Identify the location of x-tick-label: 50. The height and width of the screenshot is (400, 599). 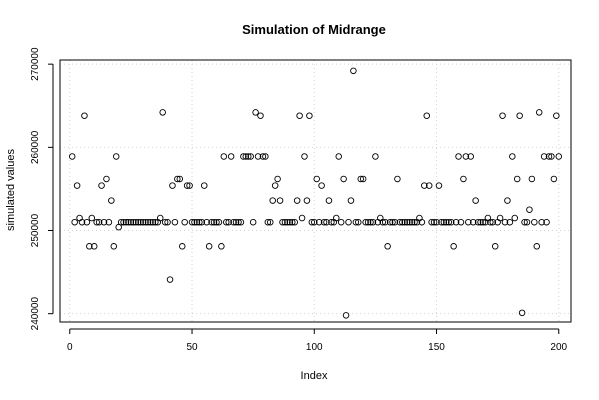
(192, 347).